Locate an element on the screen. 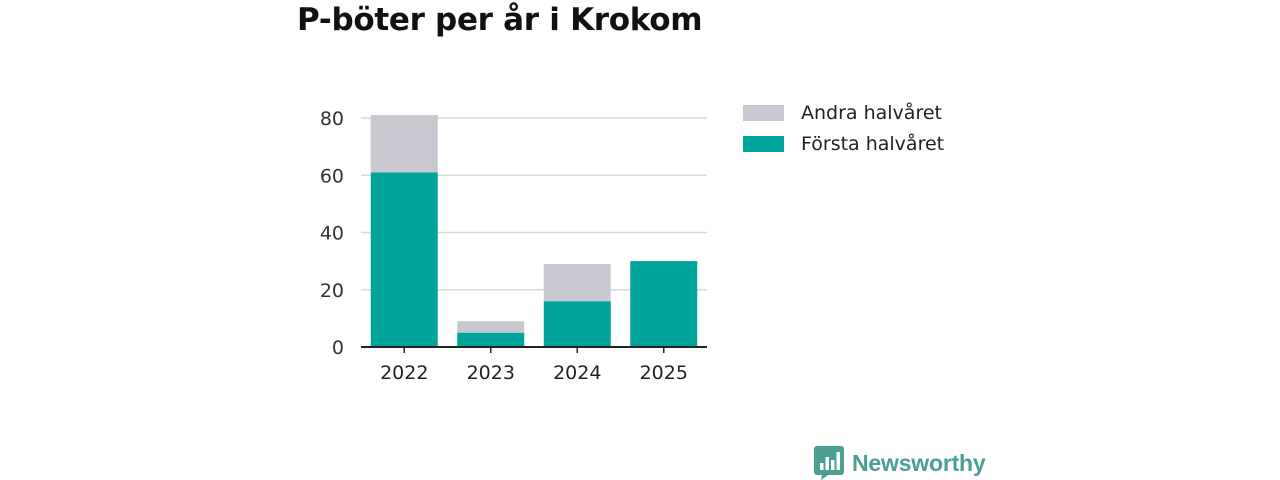  legend-item-forsta: Första halvåret is located at coordinates (843, 143).